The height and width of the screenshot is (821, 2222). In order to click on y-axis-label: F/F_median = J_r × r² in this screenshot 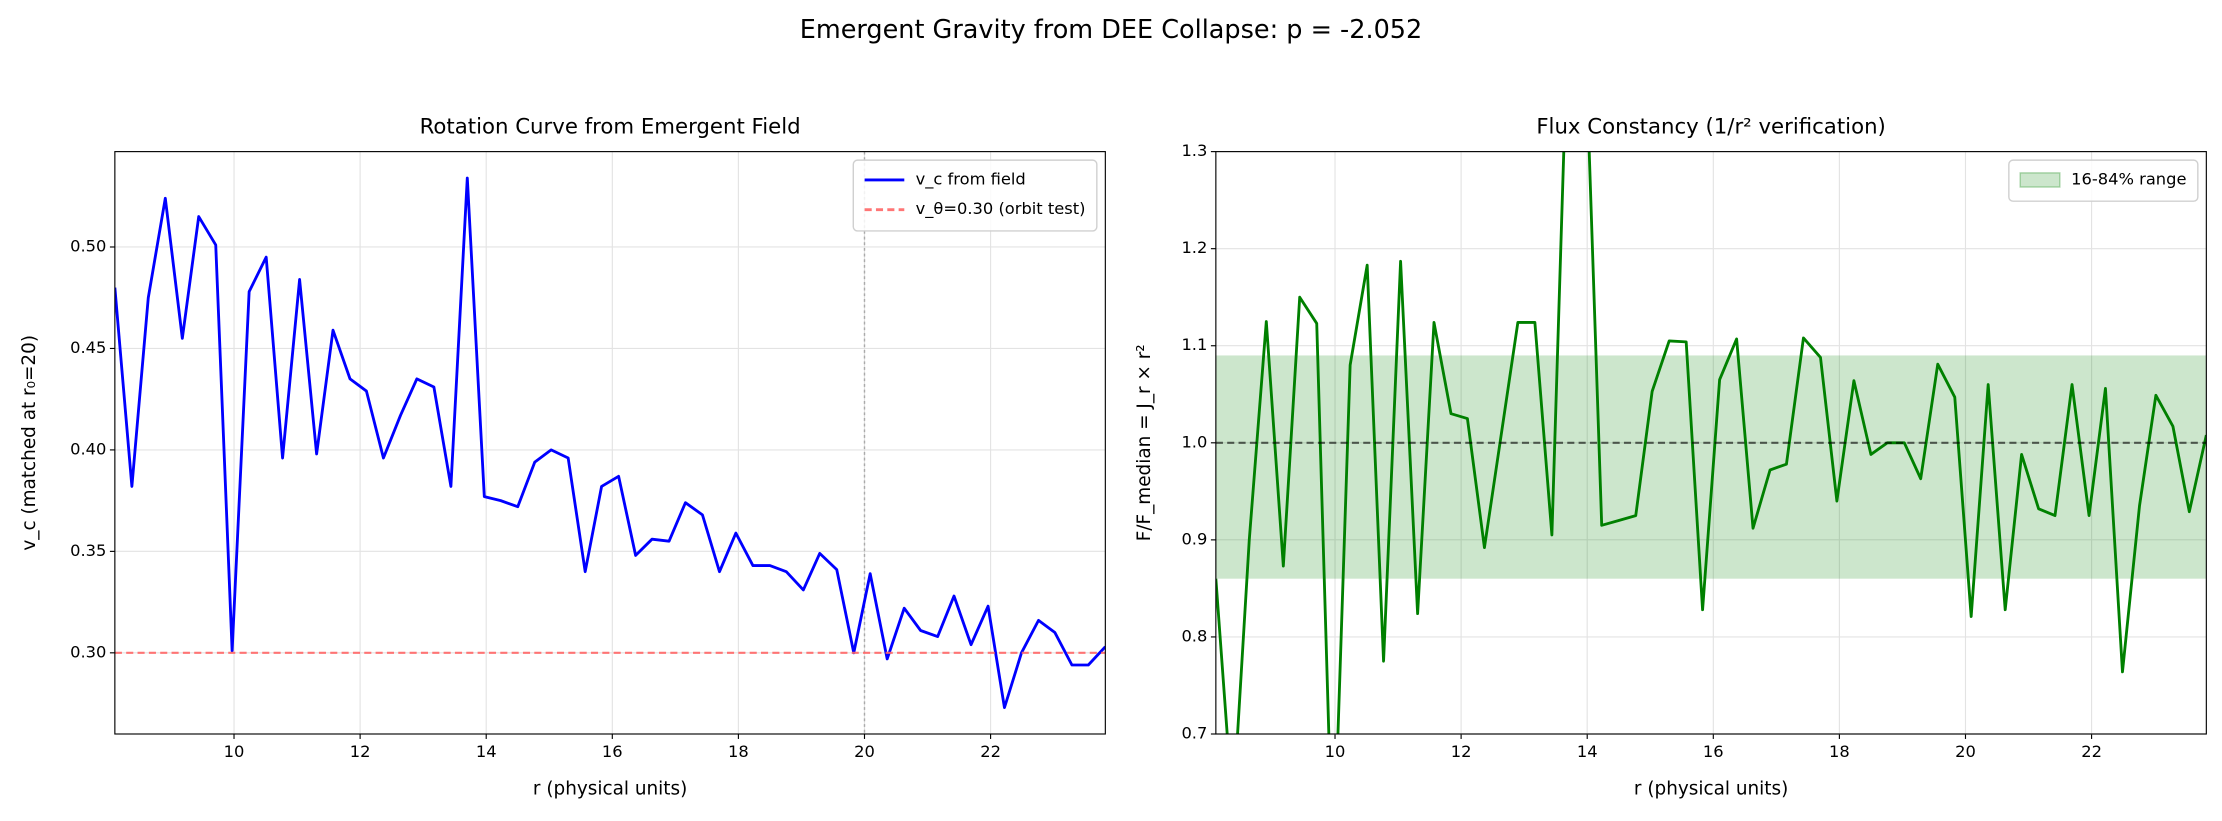, I will do `click(1144, 442)`.